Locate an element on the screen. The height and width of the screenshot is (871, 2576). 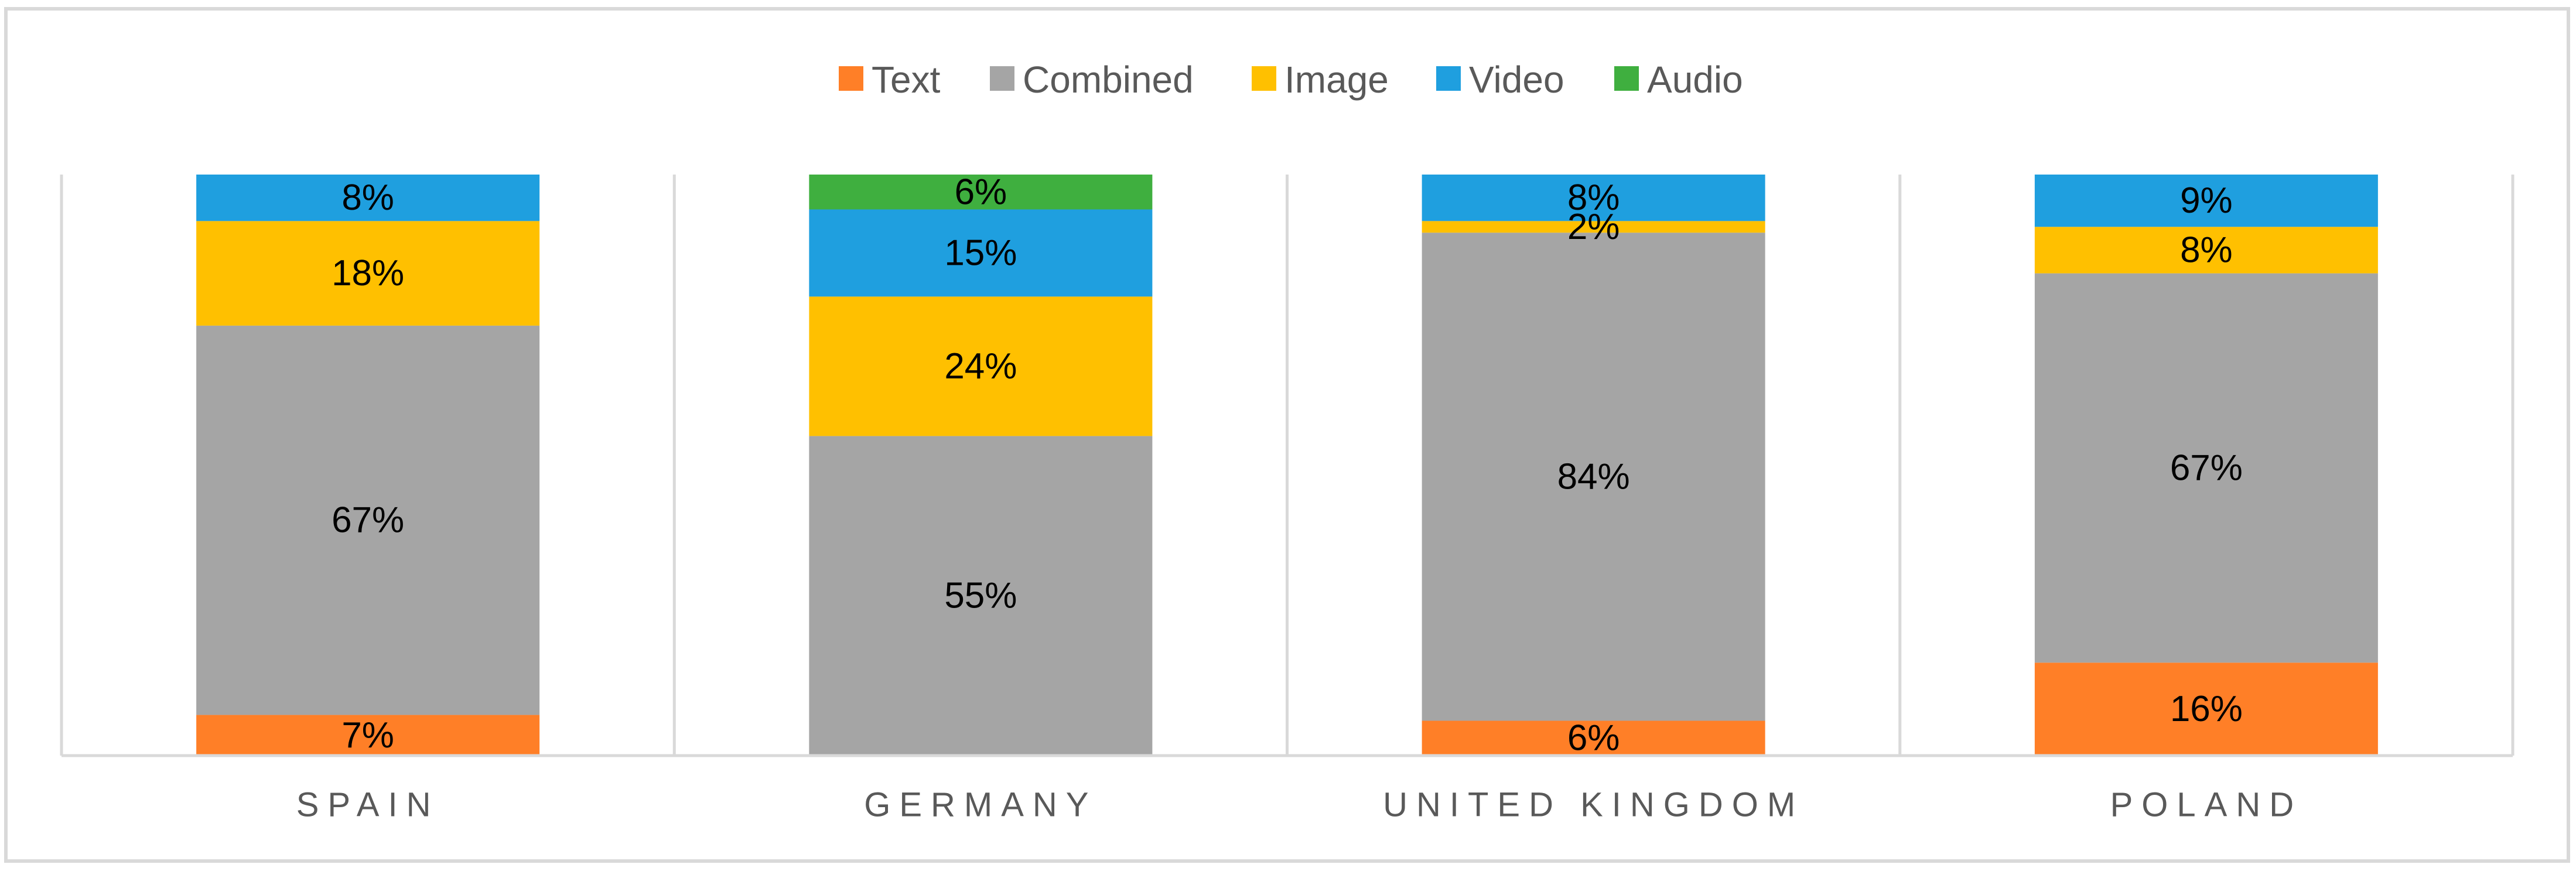
x-tick-label-spain: SPAIN is located at coordinates (368, 805).